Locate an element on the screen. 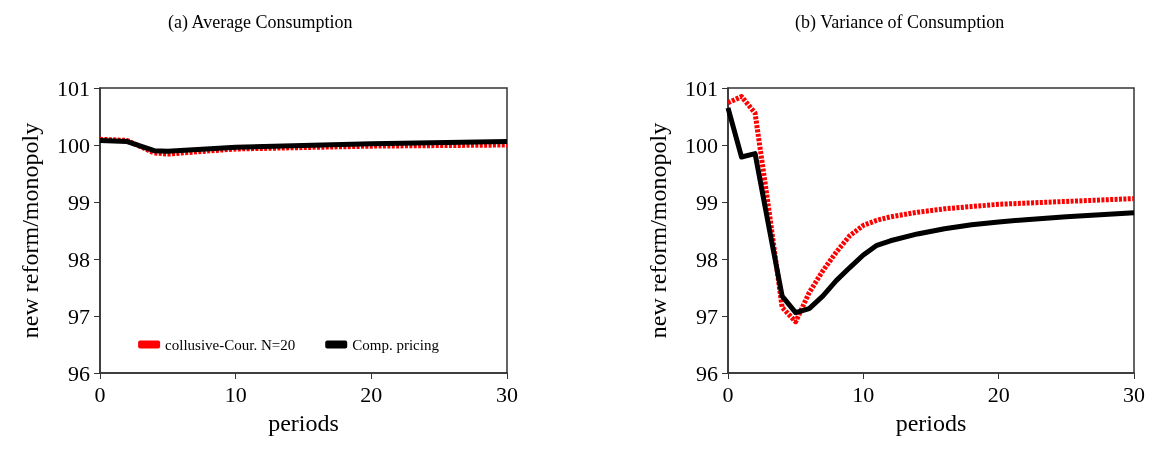 This screenshot has height=459, width=1154. legend-label: collusive-Cour. N=20 is located at coordinates (230, 344).